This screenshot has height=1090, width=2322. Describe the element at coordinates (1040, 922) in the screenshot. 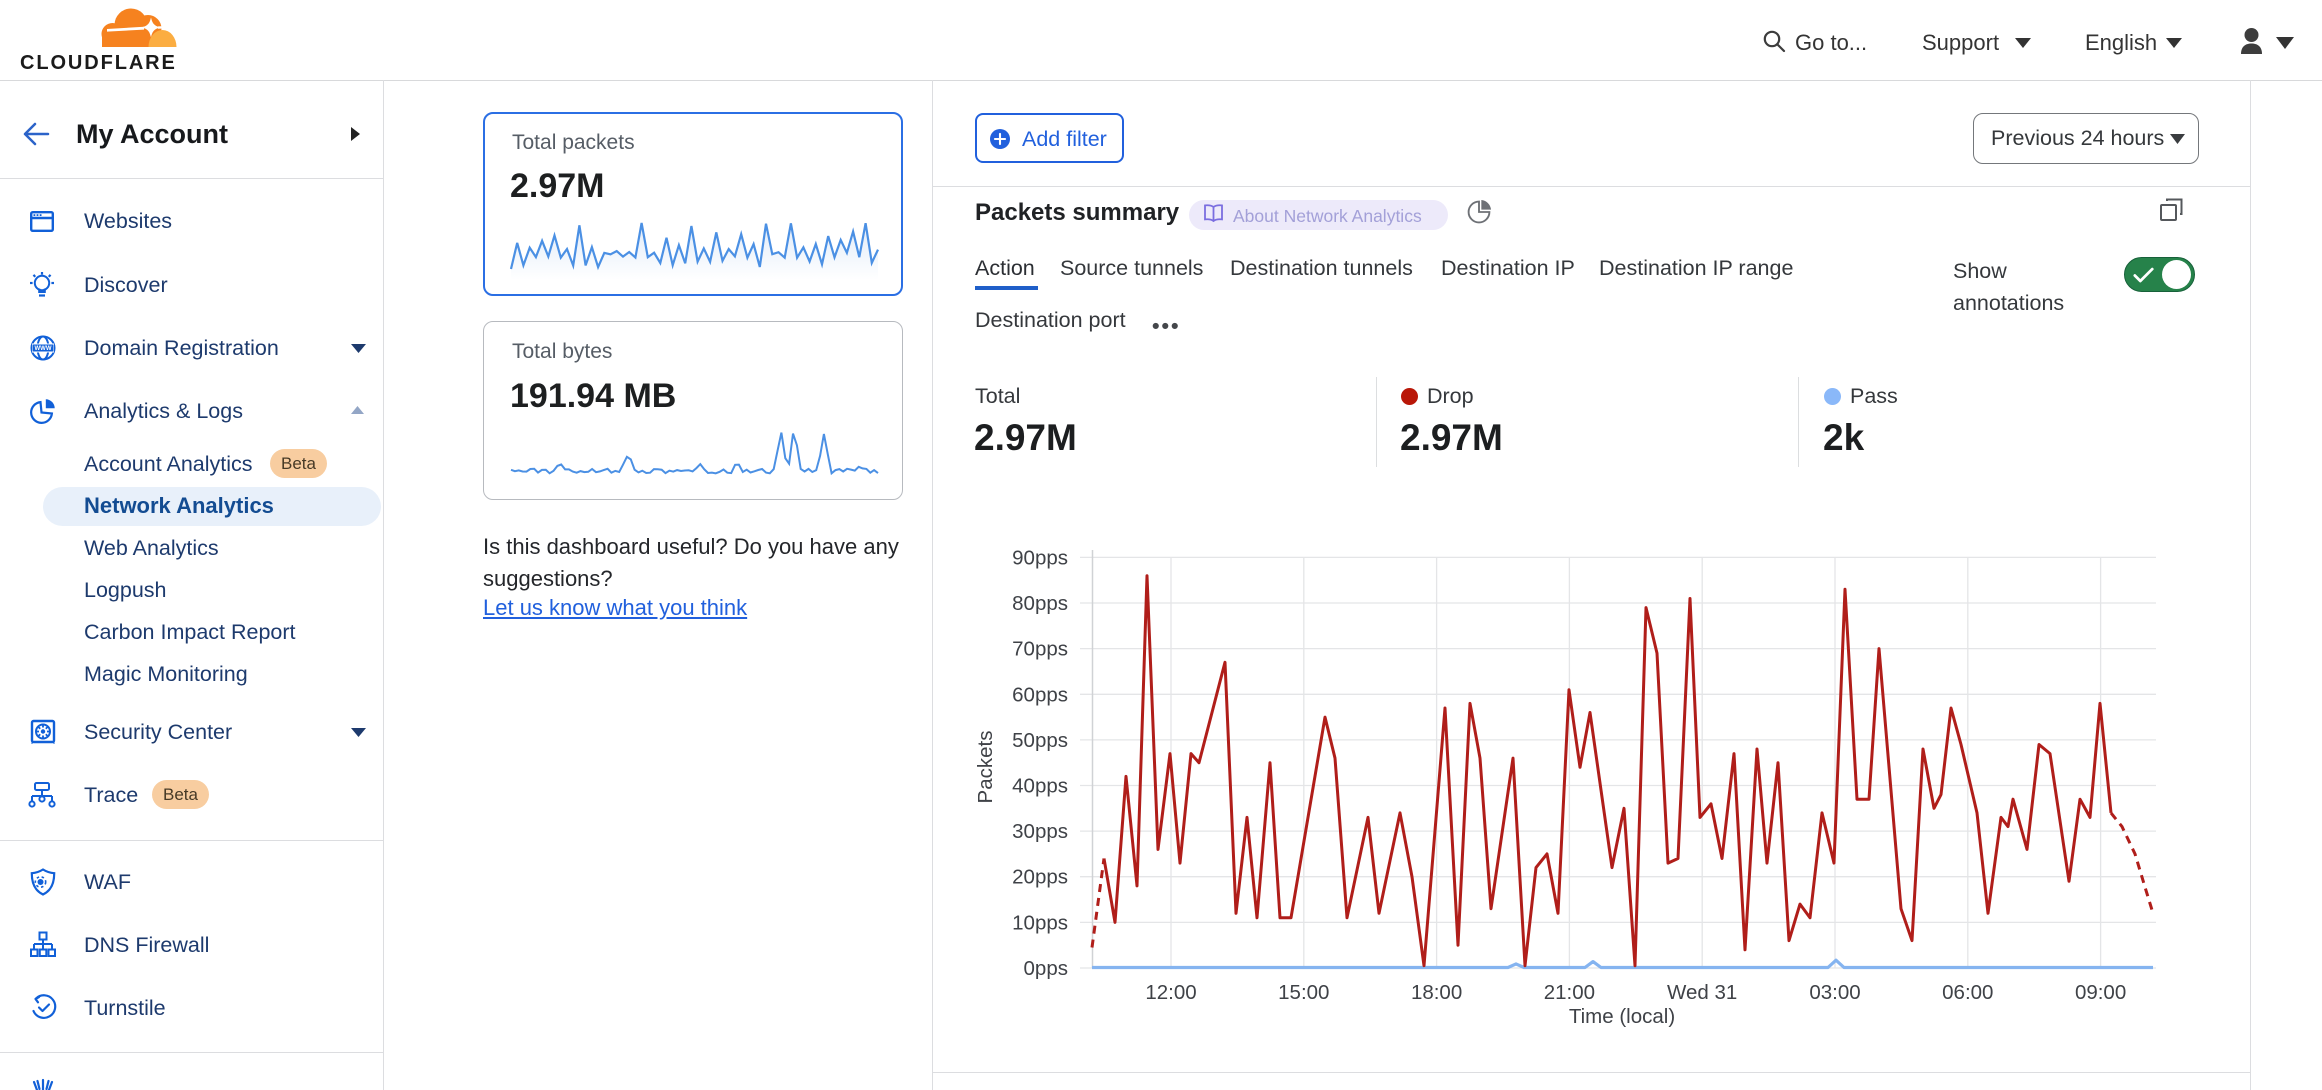

I see `svg-text: 10pps` at that location.